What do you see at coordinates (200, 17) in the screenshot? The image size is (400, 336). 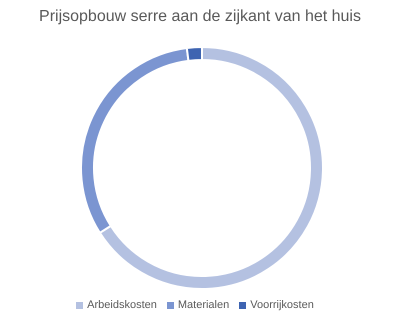 I see `chart-title: Prijsopbouw serre aan de zijkant van het huis` at bounding box center [200, 17].